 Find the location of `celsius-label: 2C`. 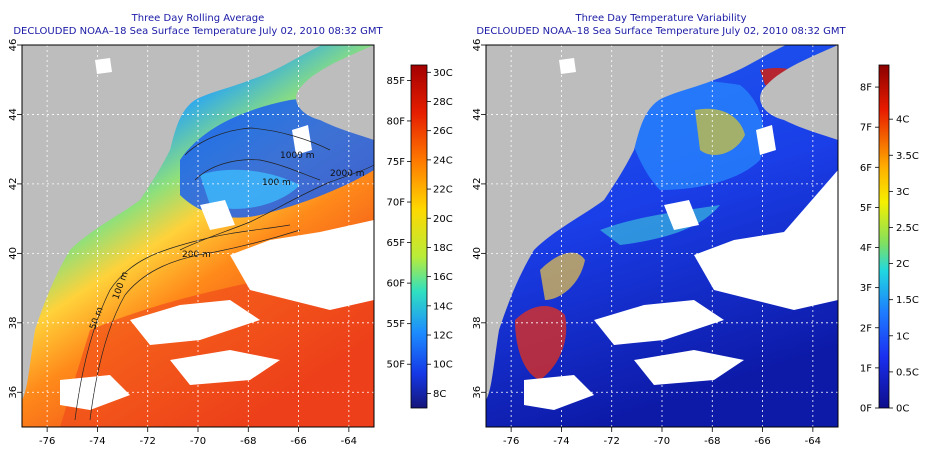

celsius-label: 2C is located at coordinates (902, 264).